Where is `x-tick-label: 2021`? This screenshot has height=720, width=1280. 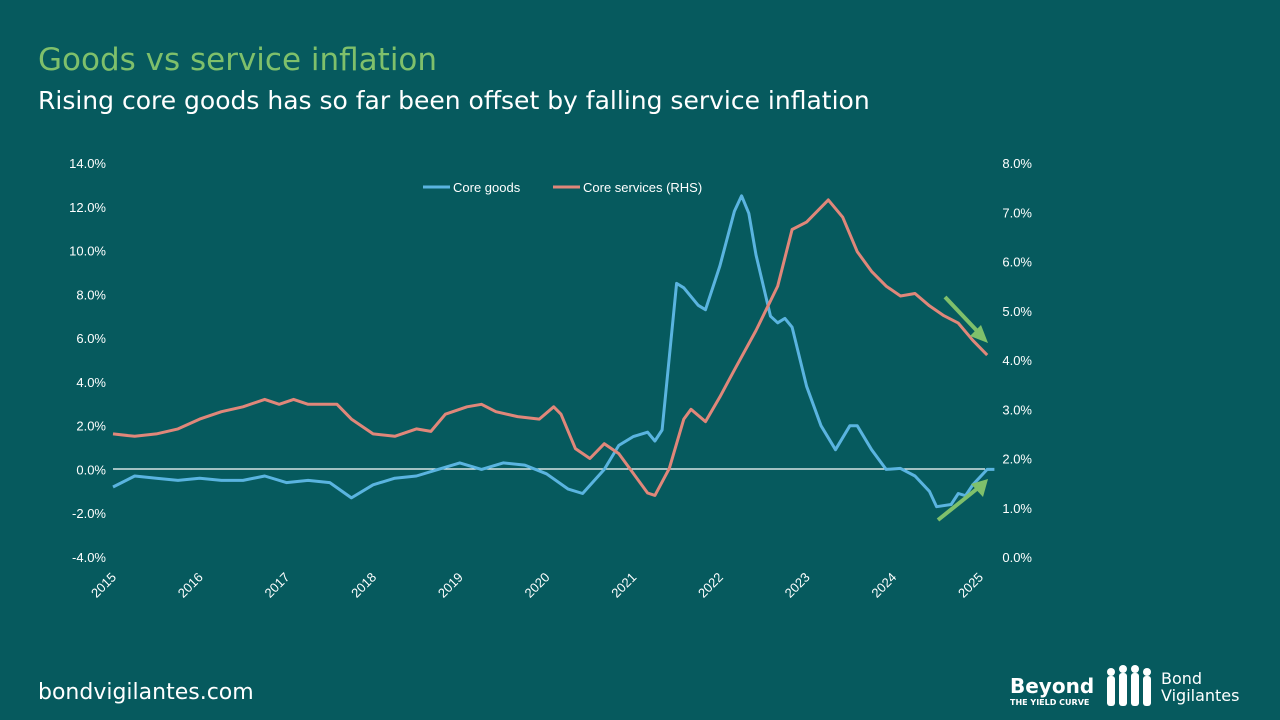 x-tick-label: 2021 is located at coordinates (623, 585).